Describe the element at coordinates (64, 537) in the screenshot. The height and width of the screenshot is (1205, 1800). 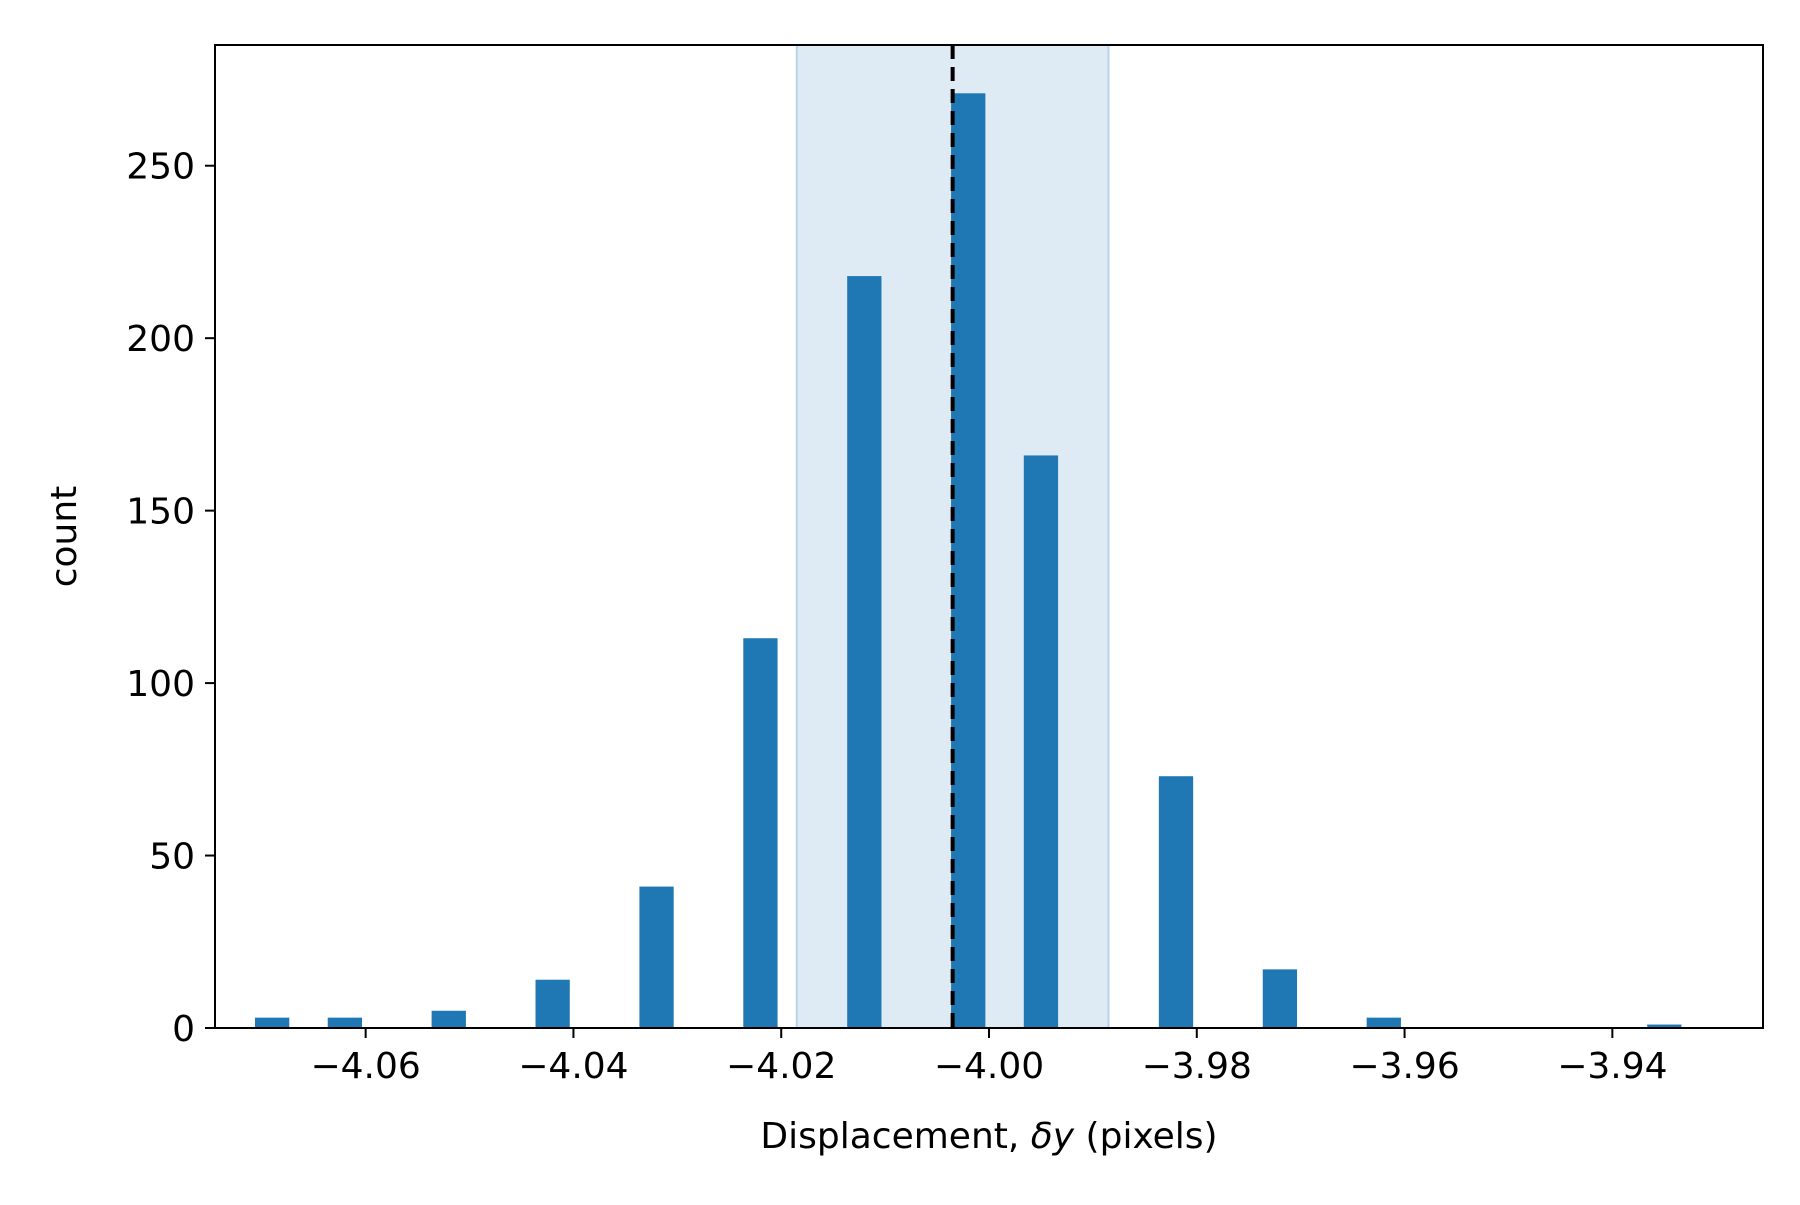
I see `y-axis-title: count` at that location.